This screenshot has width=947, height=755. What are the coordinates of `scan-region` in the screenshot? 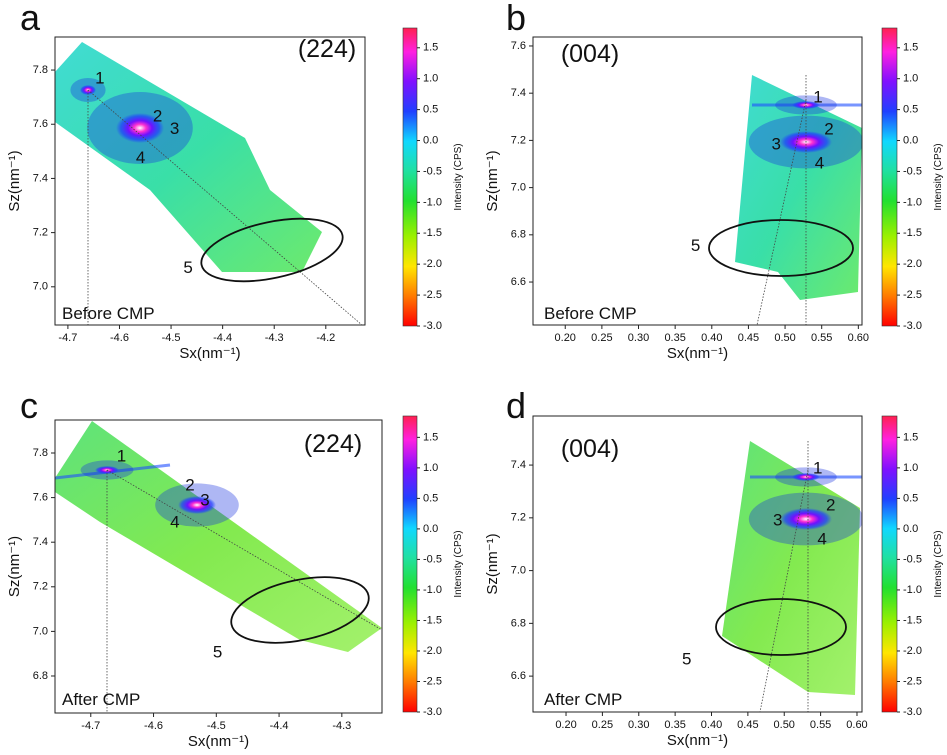 It's located at (218, 536).